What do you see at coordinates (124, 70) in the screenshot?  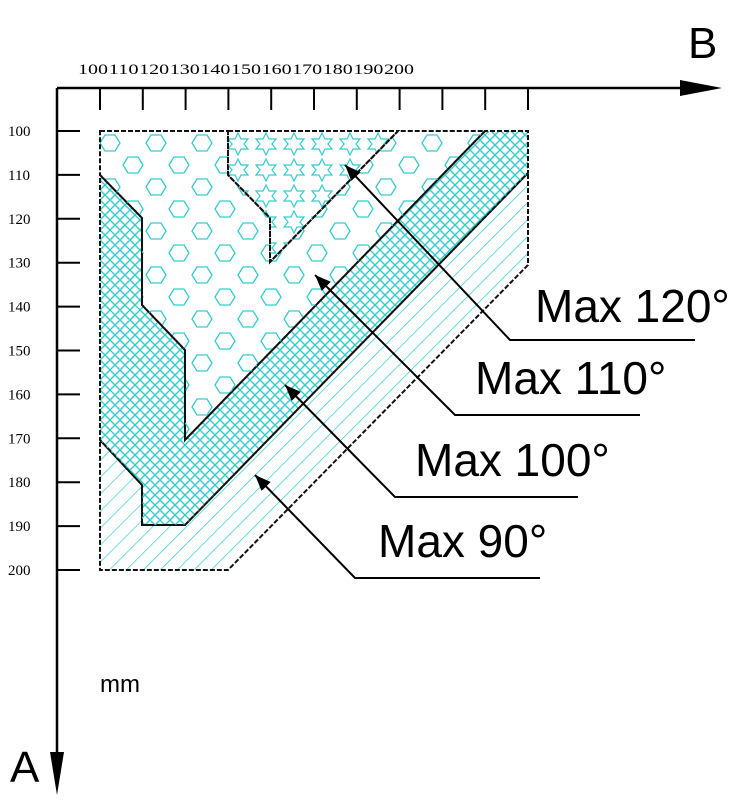 I see `x-tick-label: 110` at bounding box center [124, 70].